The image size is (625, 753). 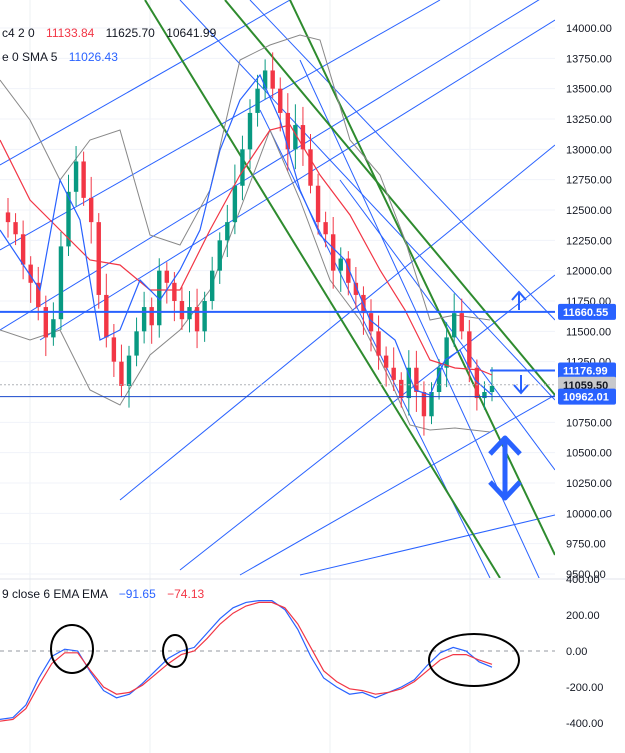 What do you see at coordinates (584, 724) in the screenshot?
I see `macd-tick-label: -400.00` at bounding box center [584, 724].